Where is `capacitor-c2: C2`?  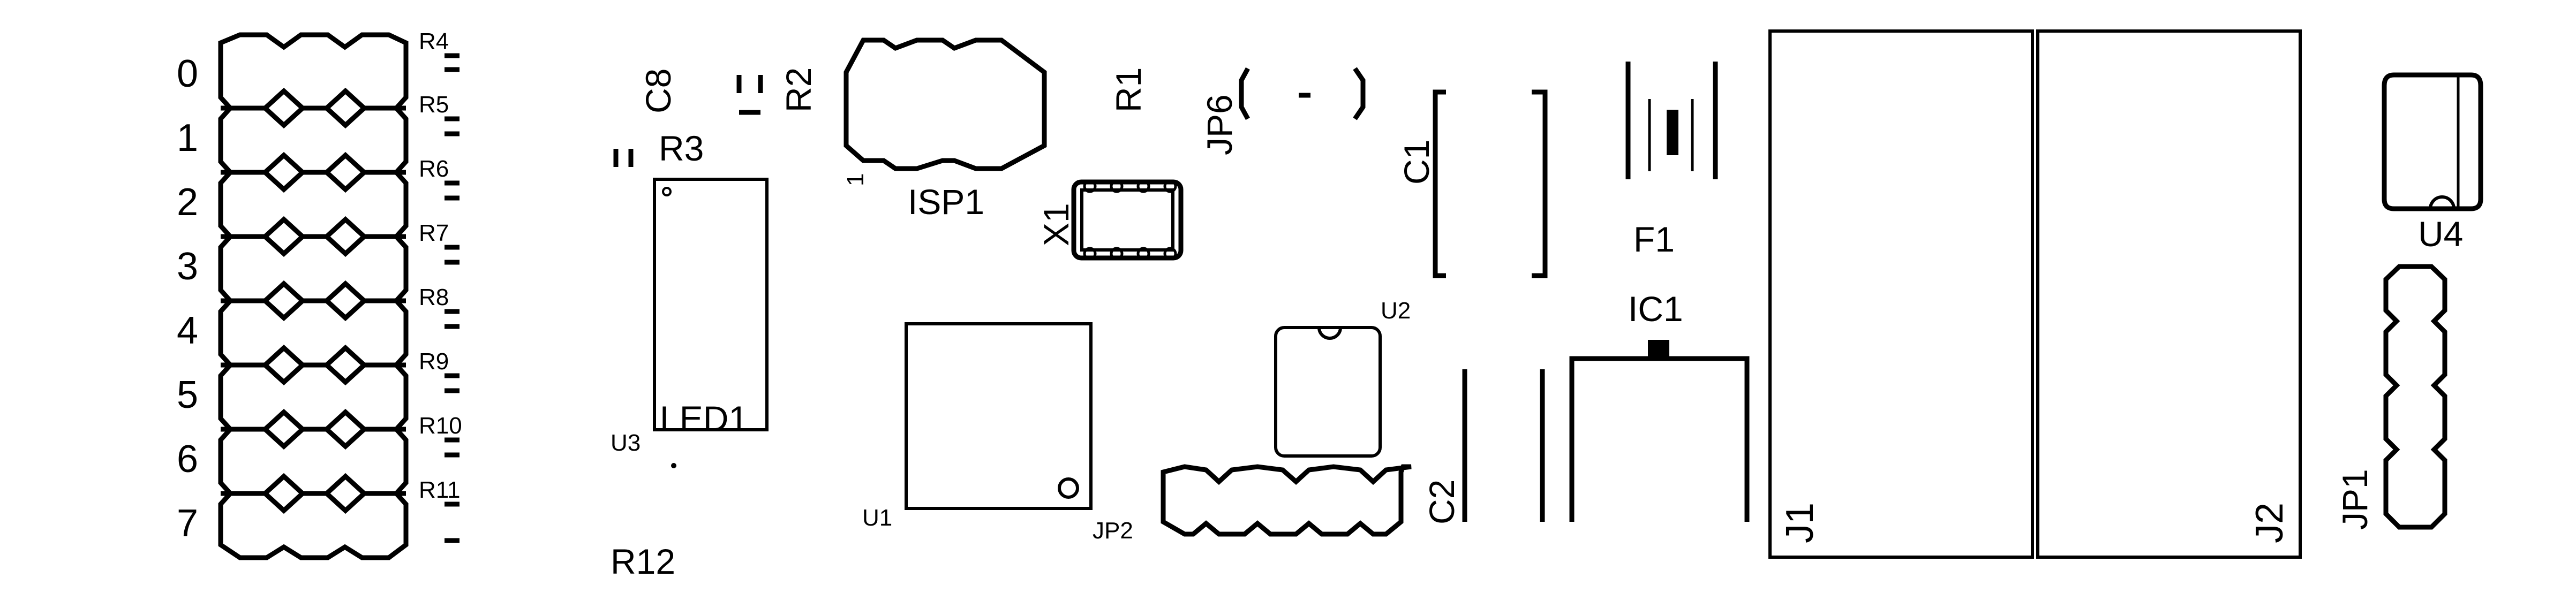
capacitor-c2: C2 is located at coordinates (1444, 446).